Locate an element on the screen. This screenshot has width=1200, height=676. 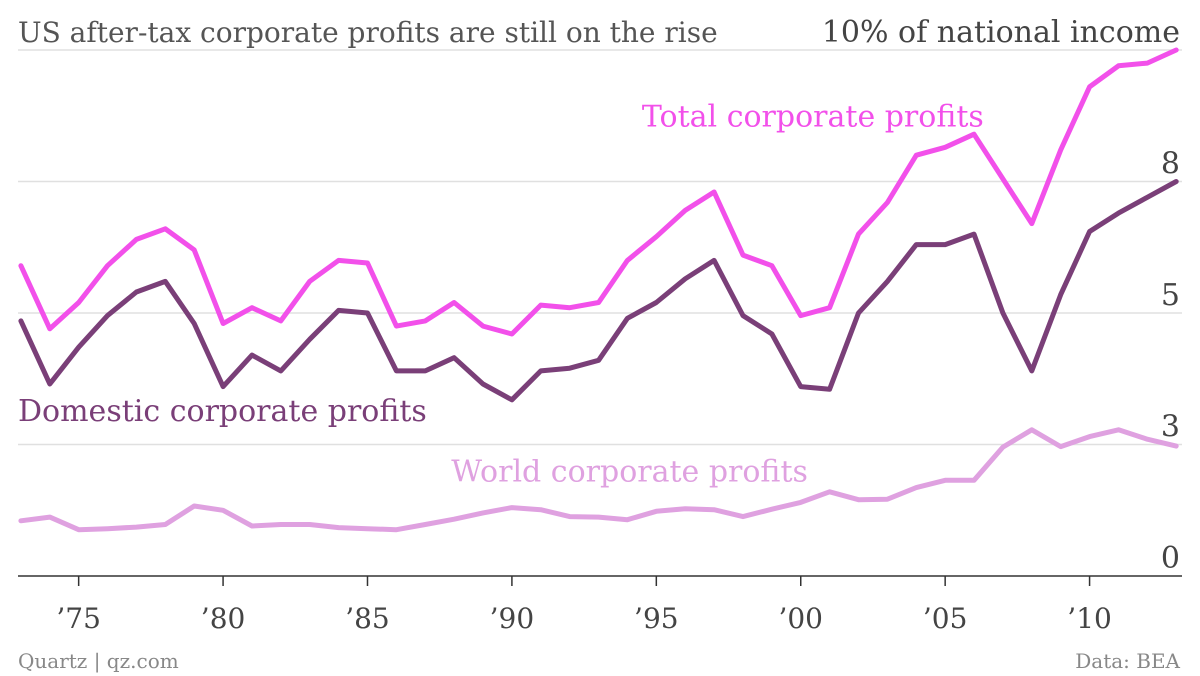
x-tick-label: ’00 is located at coordinates (800, 618).